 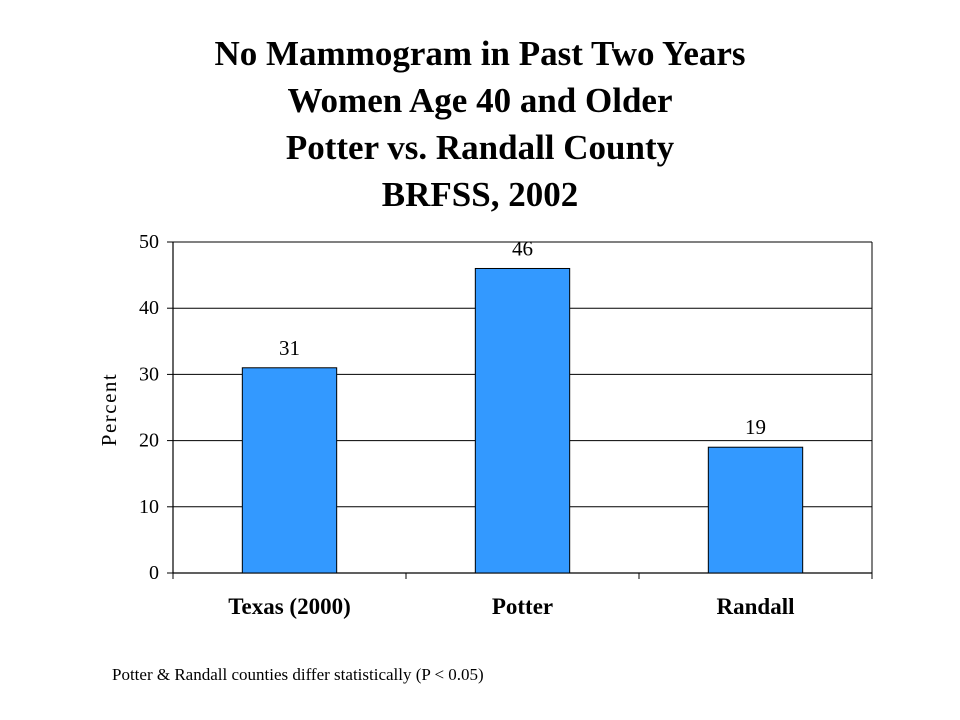 What do you see at coordinates (480, 147) in the screenshot?
I see `chart-title-line-3: Potter vs. Randall County` at bounding box center [480, 147].